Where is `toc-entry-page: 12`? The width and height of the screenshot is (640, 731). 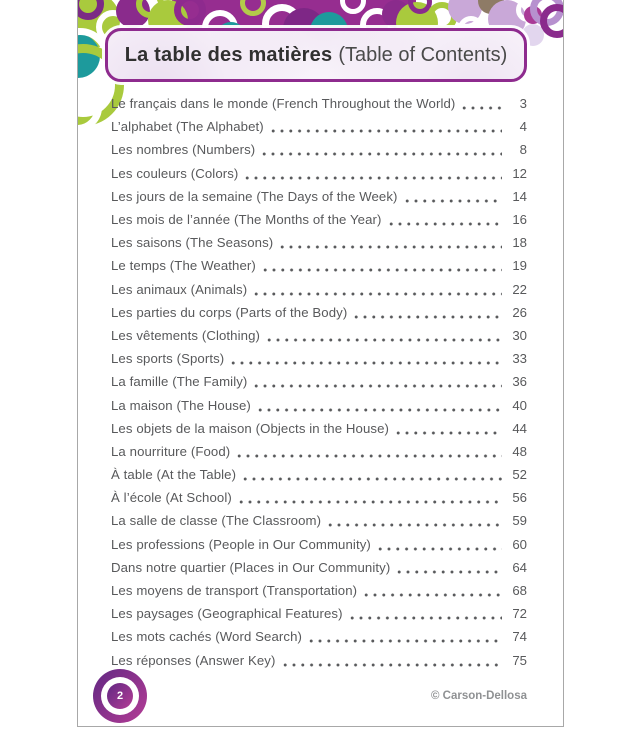 toc-entry-page: 12 is located at coordinates (519, 173).